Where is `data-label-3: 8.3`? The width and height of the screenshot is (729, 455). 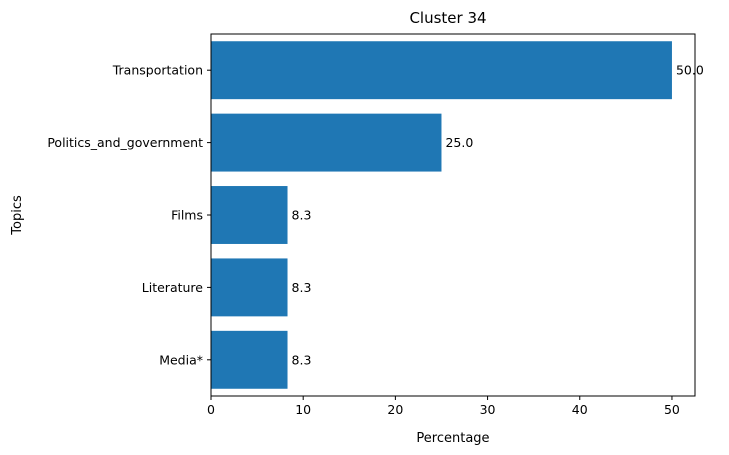
data-label-3: 8.3 is located at coordinates (302, 287).